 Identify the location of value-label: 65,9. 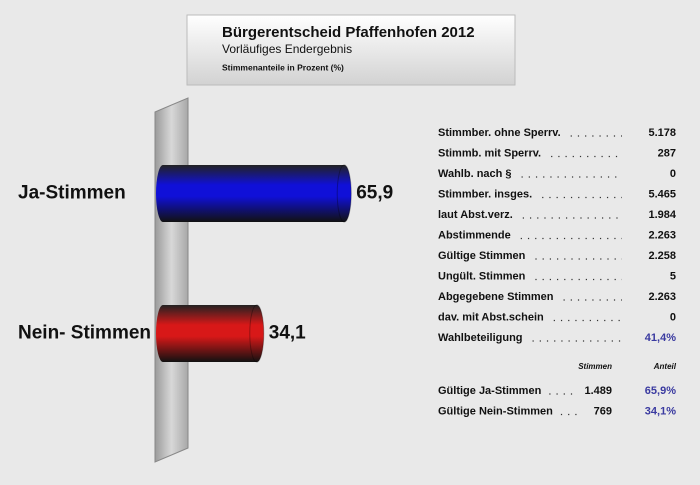
(374, 193).